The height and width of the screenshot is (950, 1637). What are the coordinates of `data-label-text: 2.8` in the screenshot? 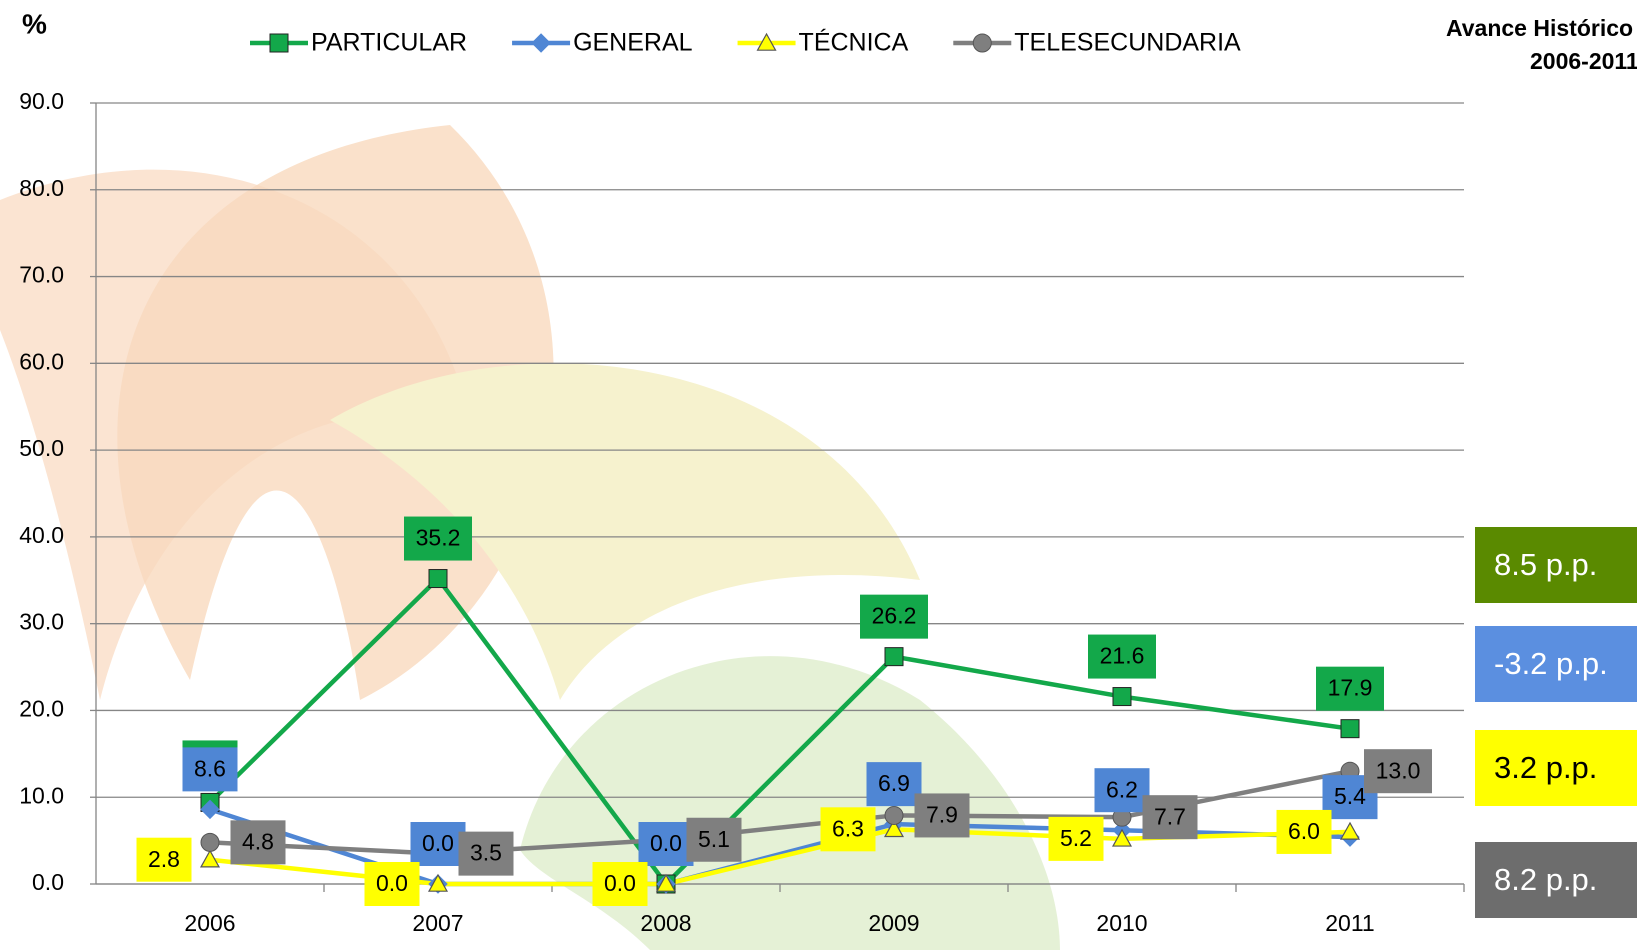 It's located at (164, 859).